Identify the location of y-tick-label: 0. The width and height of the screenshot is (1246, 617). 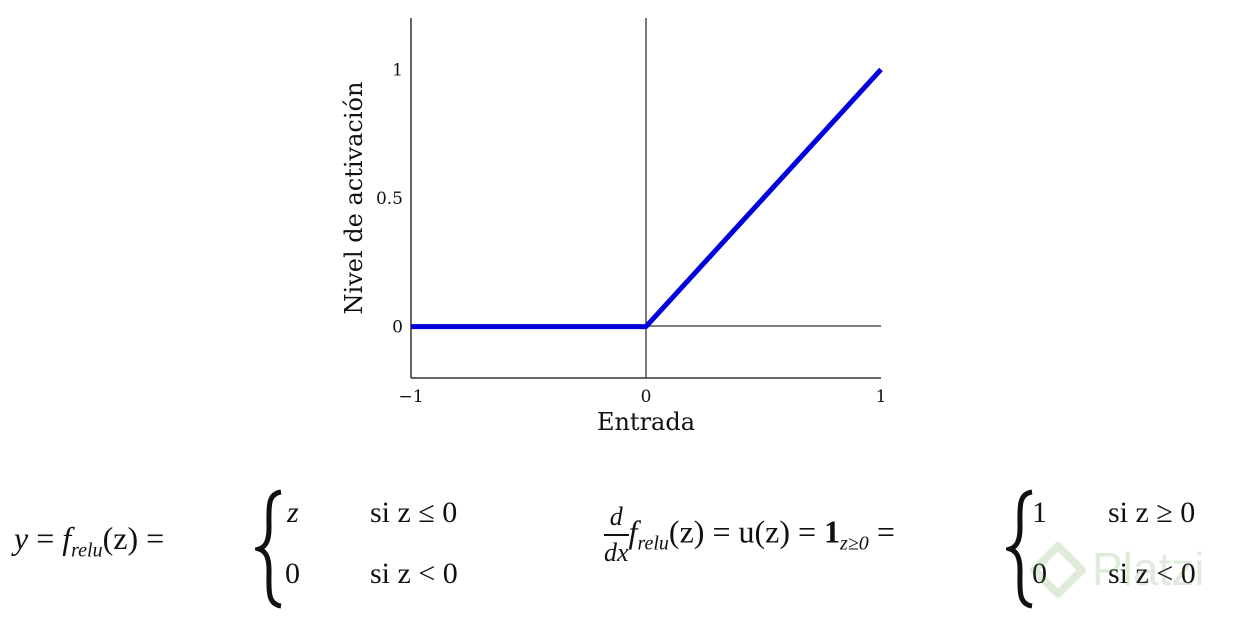
(397, 328).